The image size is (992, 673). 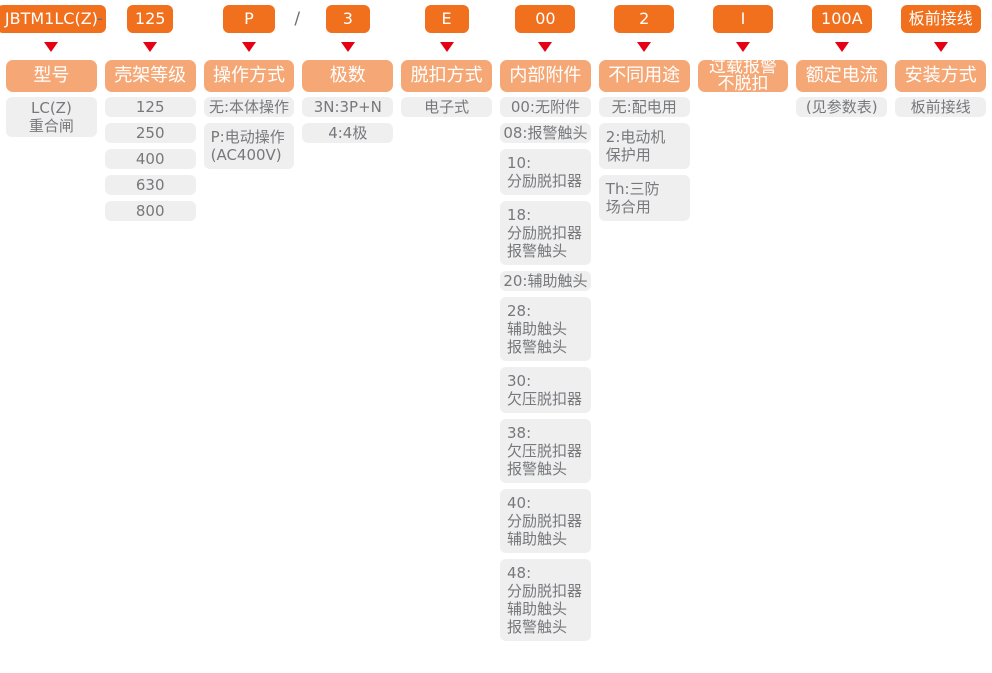 I want to click on option-item: 18: 分励脱扣器 报警触头, so click(x=545, y=233).